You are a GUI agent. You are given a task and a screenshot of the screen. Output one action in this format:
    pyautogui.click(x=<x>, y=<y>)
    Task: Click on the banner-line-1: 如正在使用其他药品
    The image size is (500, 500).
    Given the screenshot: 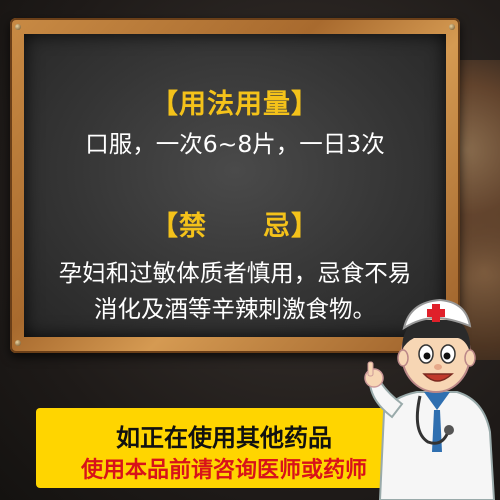 What is the action you would take?
    pyautogui.click(x=224, y=438)
    